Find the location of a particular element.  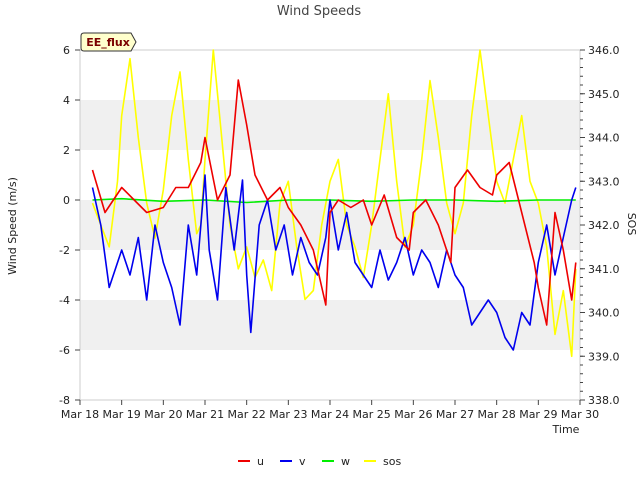

y2-tick-label: 345.0 is located at coordinates (604, 94).